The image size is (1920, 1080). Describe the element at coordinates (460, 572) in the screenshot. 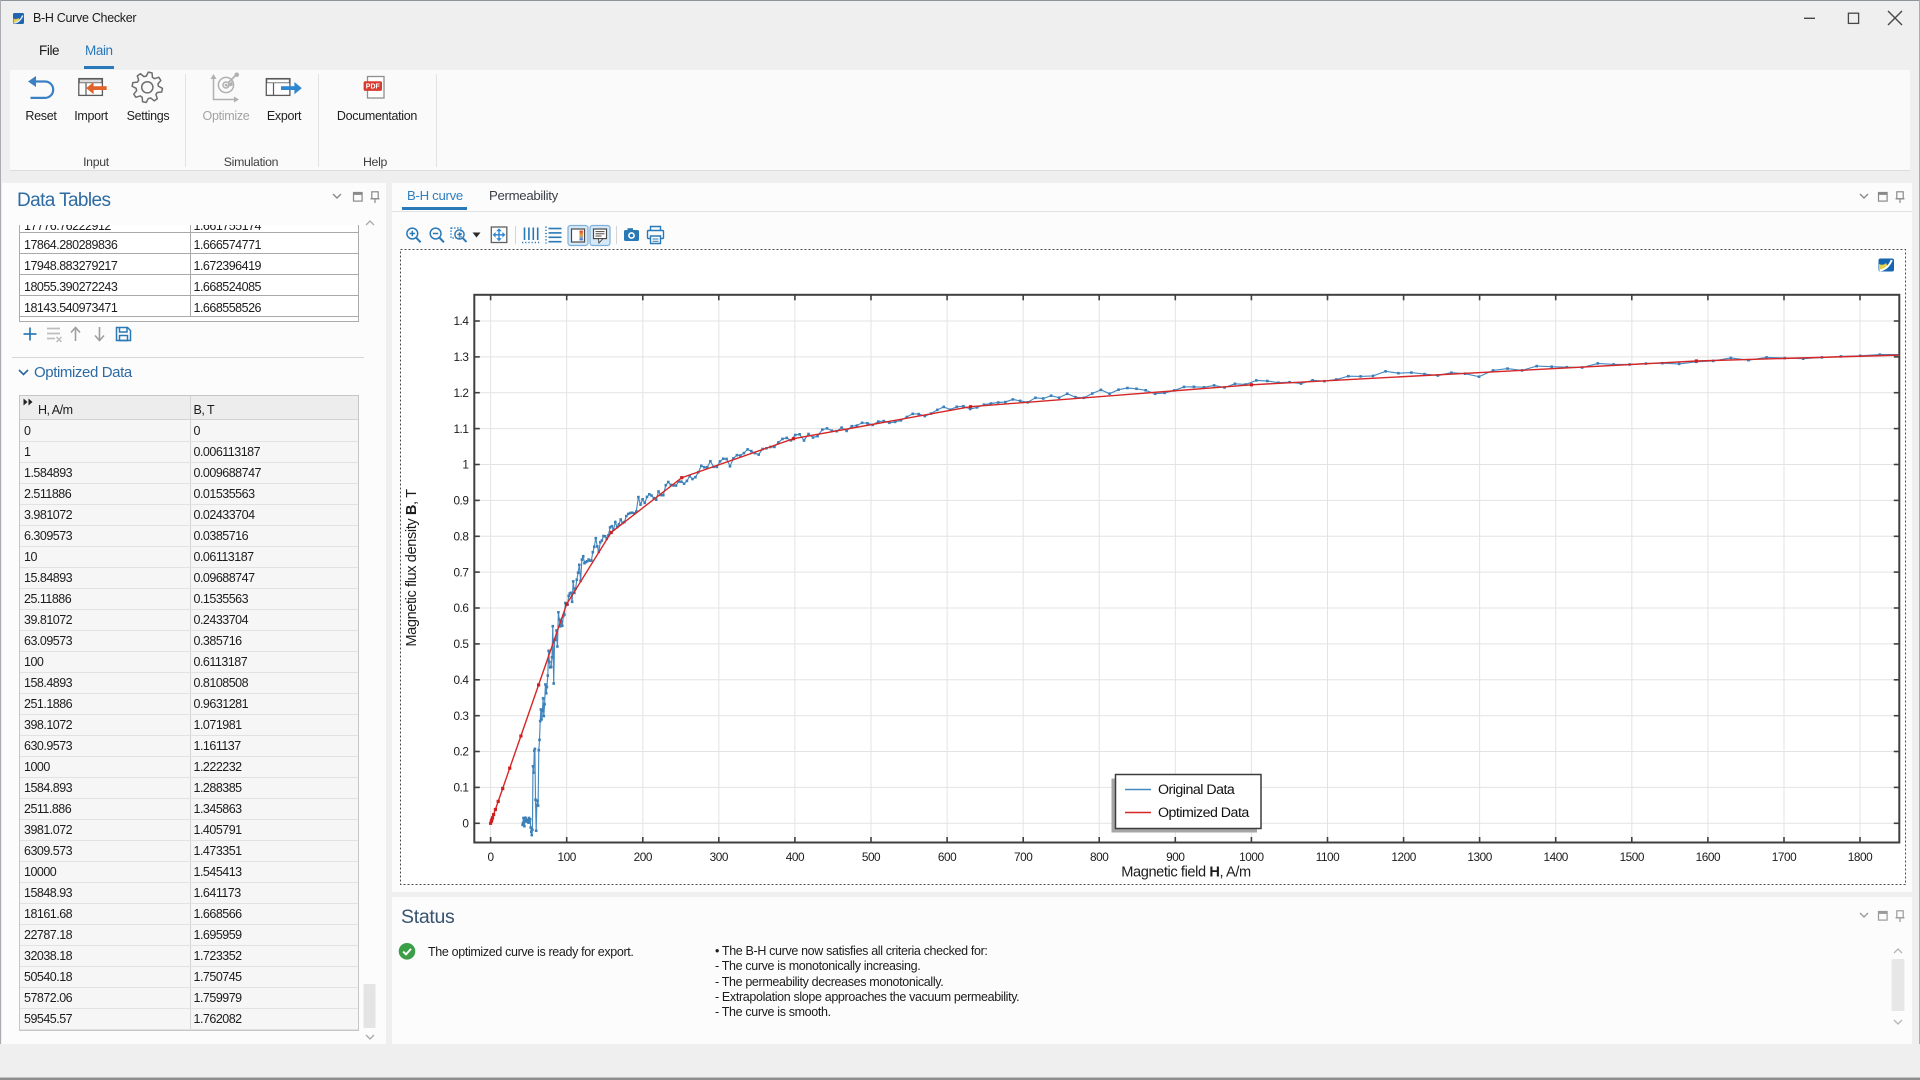

I see `svg-text: 0.7` at that location.